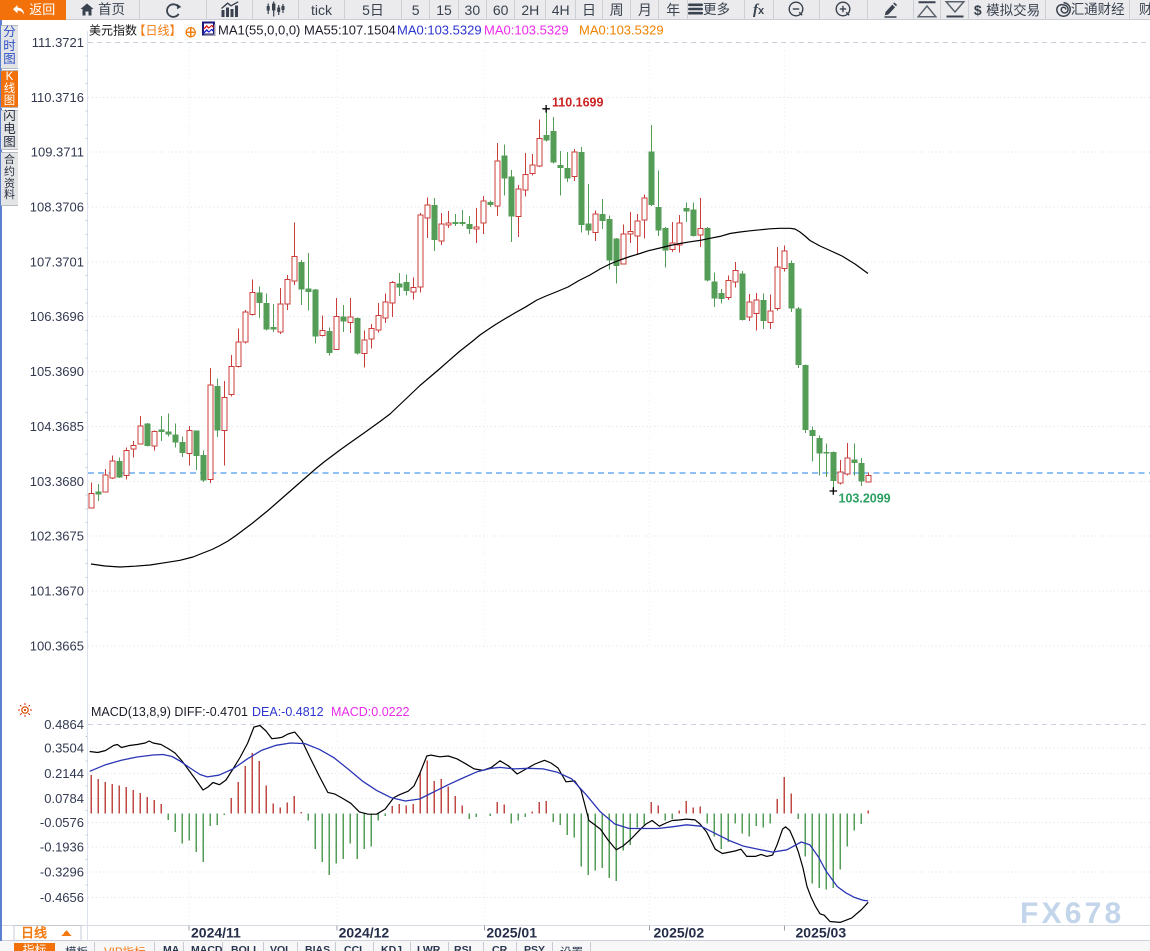 The width and height of the screenshot is (1150, 951). I want to click on svg-text: 102.3675, so click(57, 536).